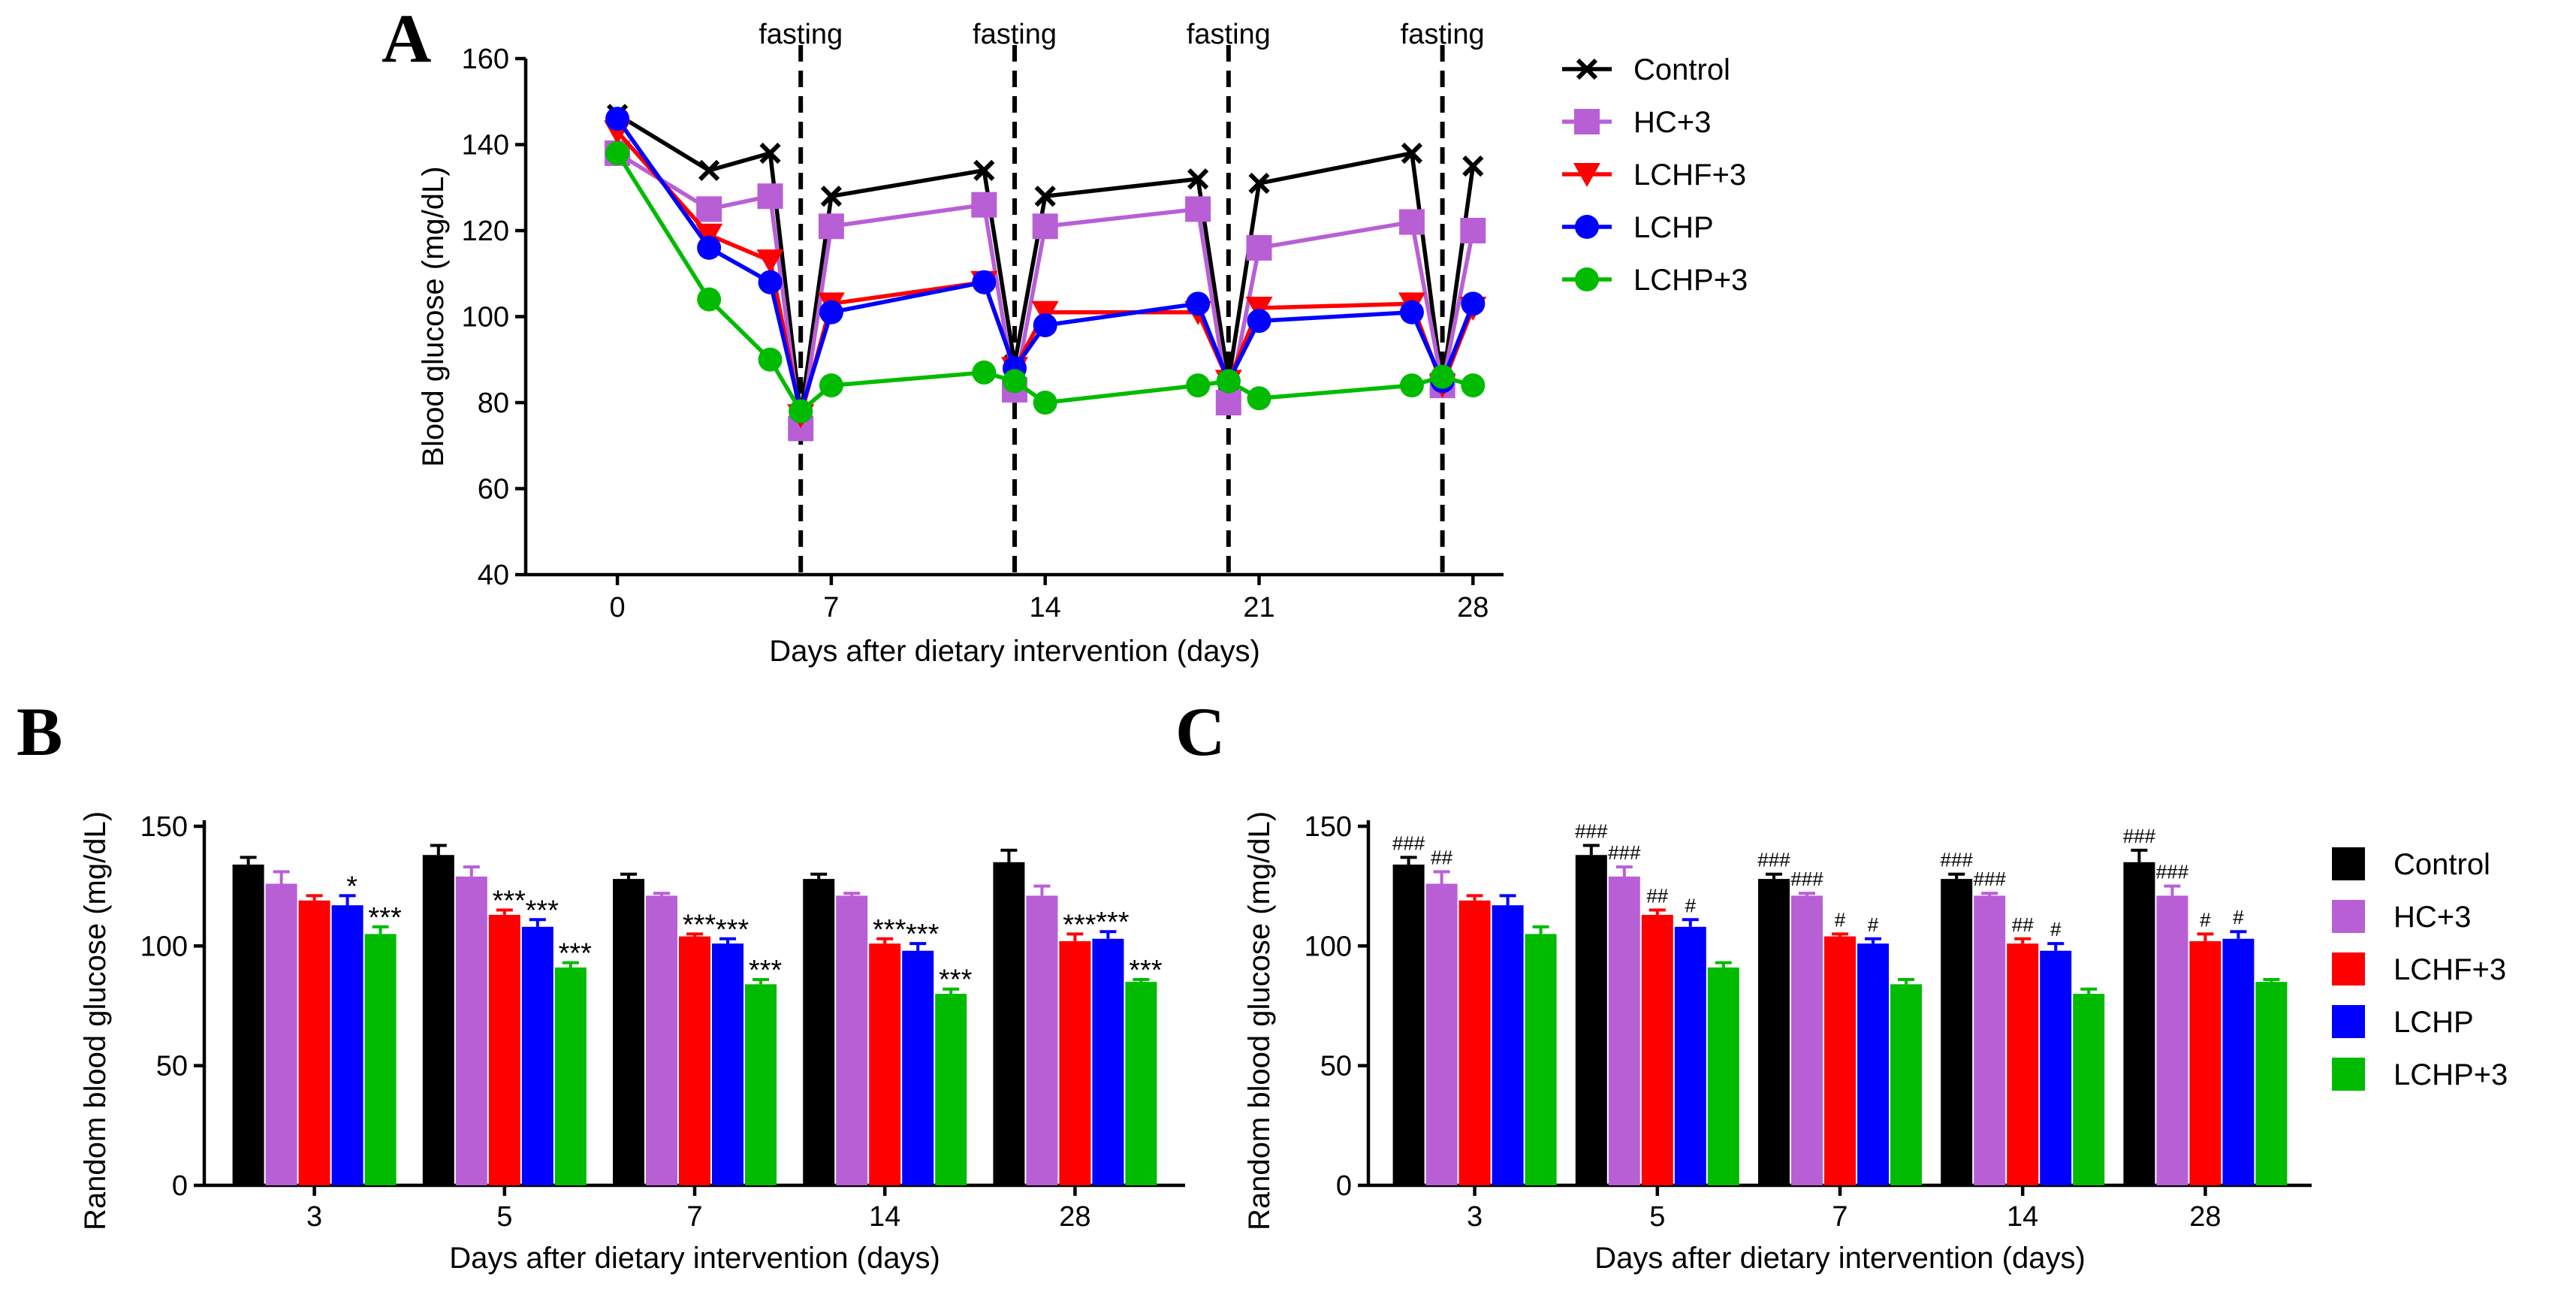  What do you see at coordinates (96, 1020) in the screenshot?
I see `panel-b-y-axis-title: Random blood glucose (mg/dL)` at bounding box center [96, 1020].